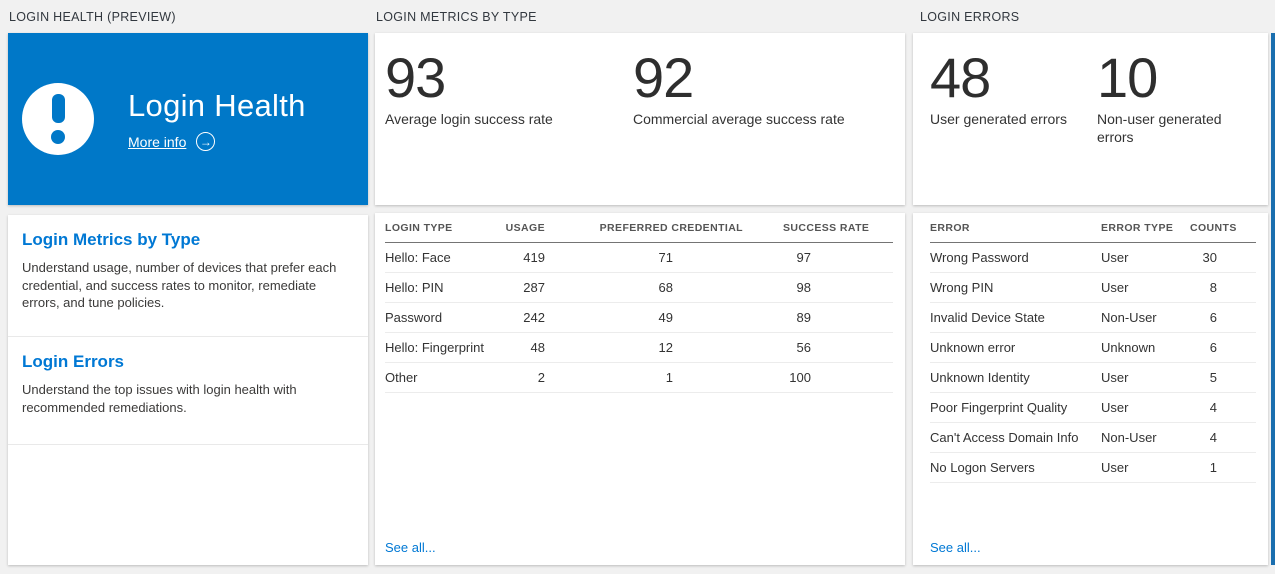  I want to click on stat-label: Non-user generated errors, so click(1159, 128).